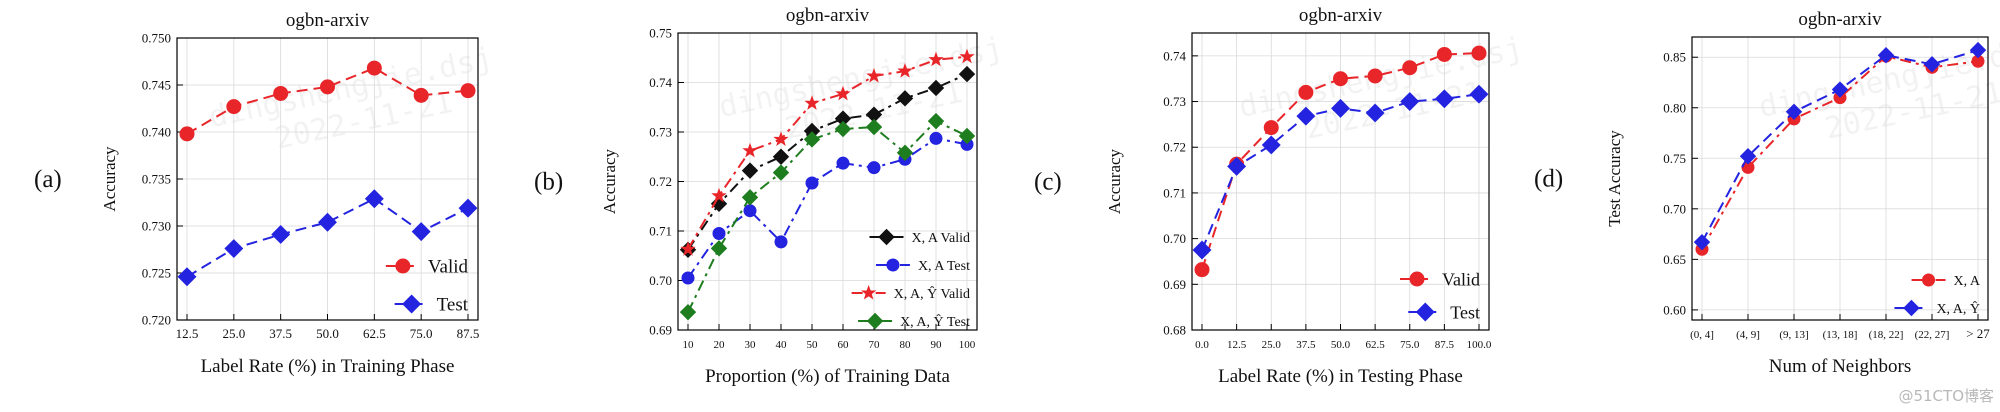  What do you see at coordinates (660, 231) in the screenshot?
I see `y-tick-label: 0.71` at bounding box center [660, 231].